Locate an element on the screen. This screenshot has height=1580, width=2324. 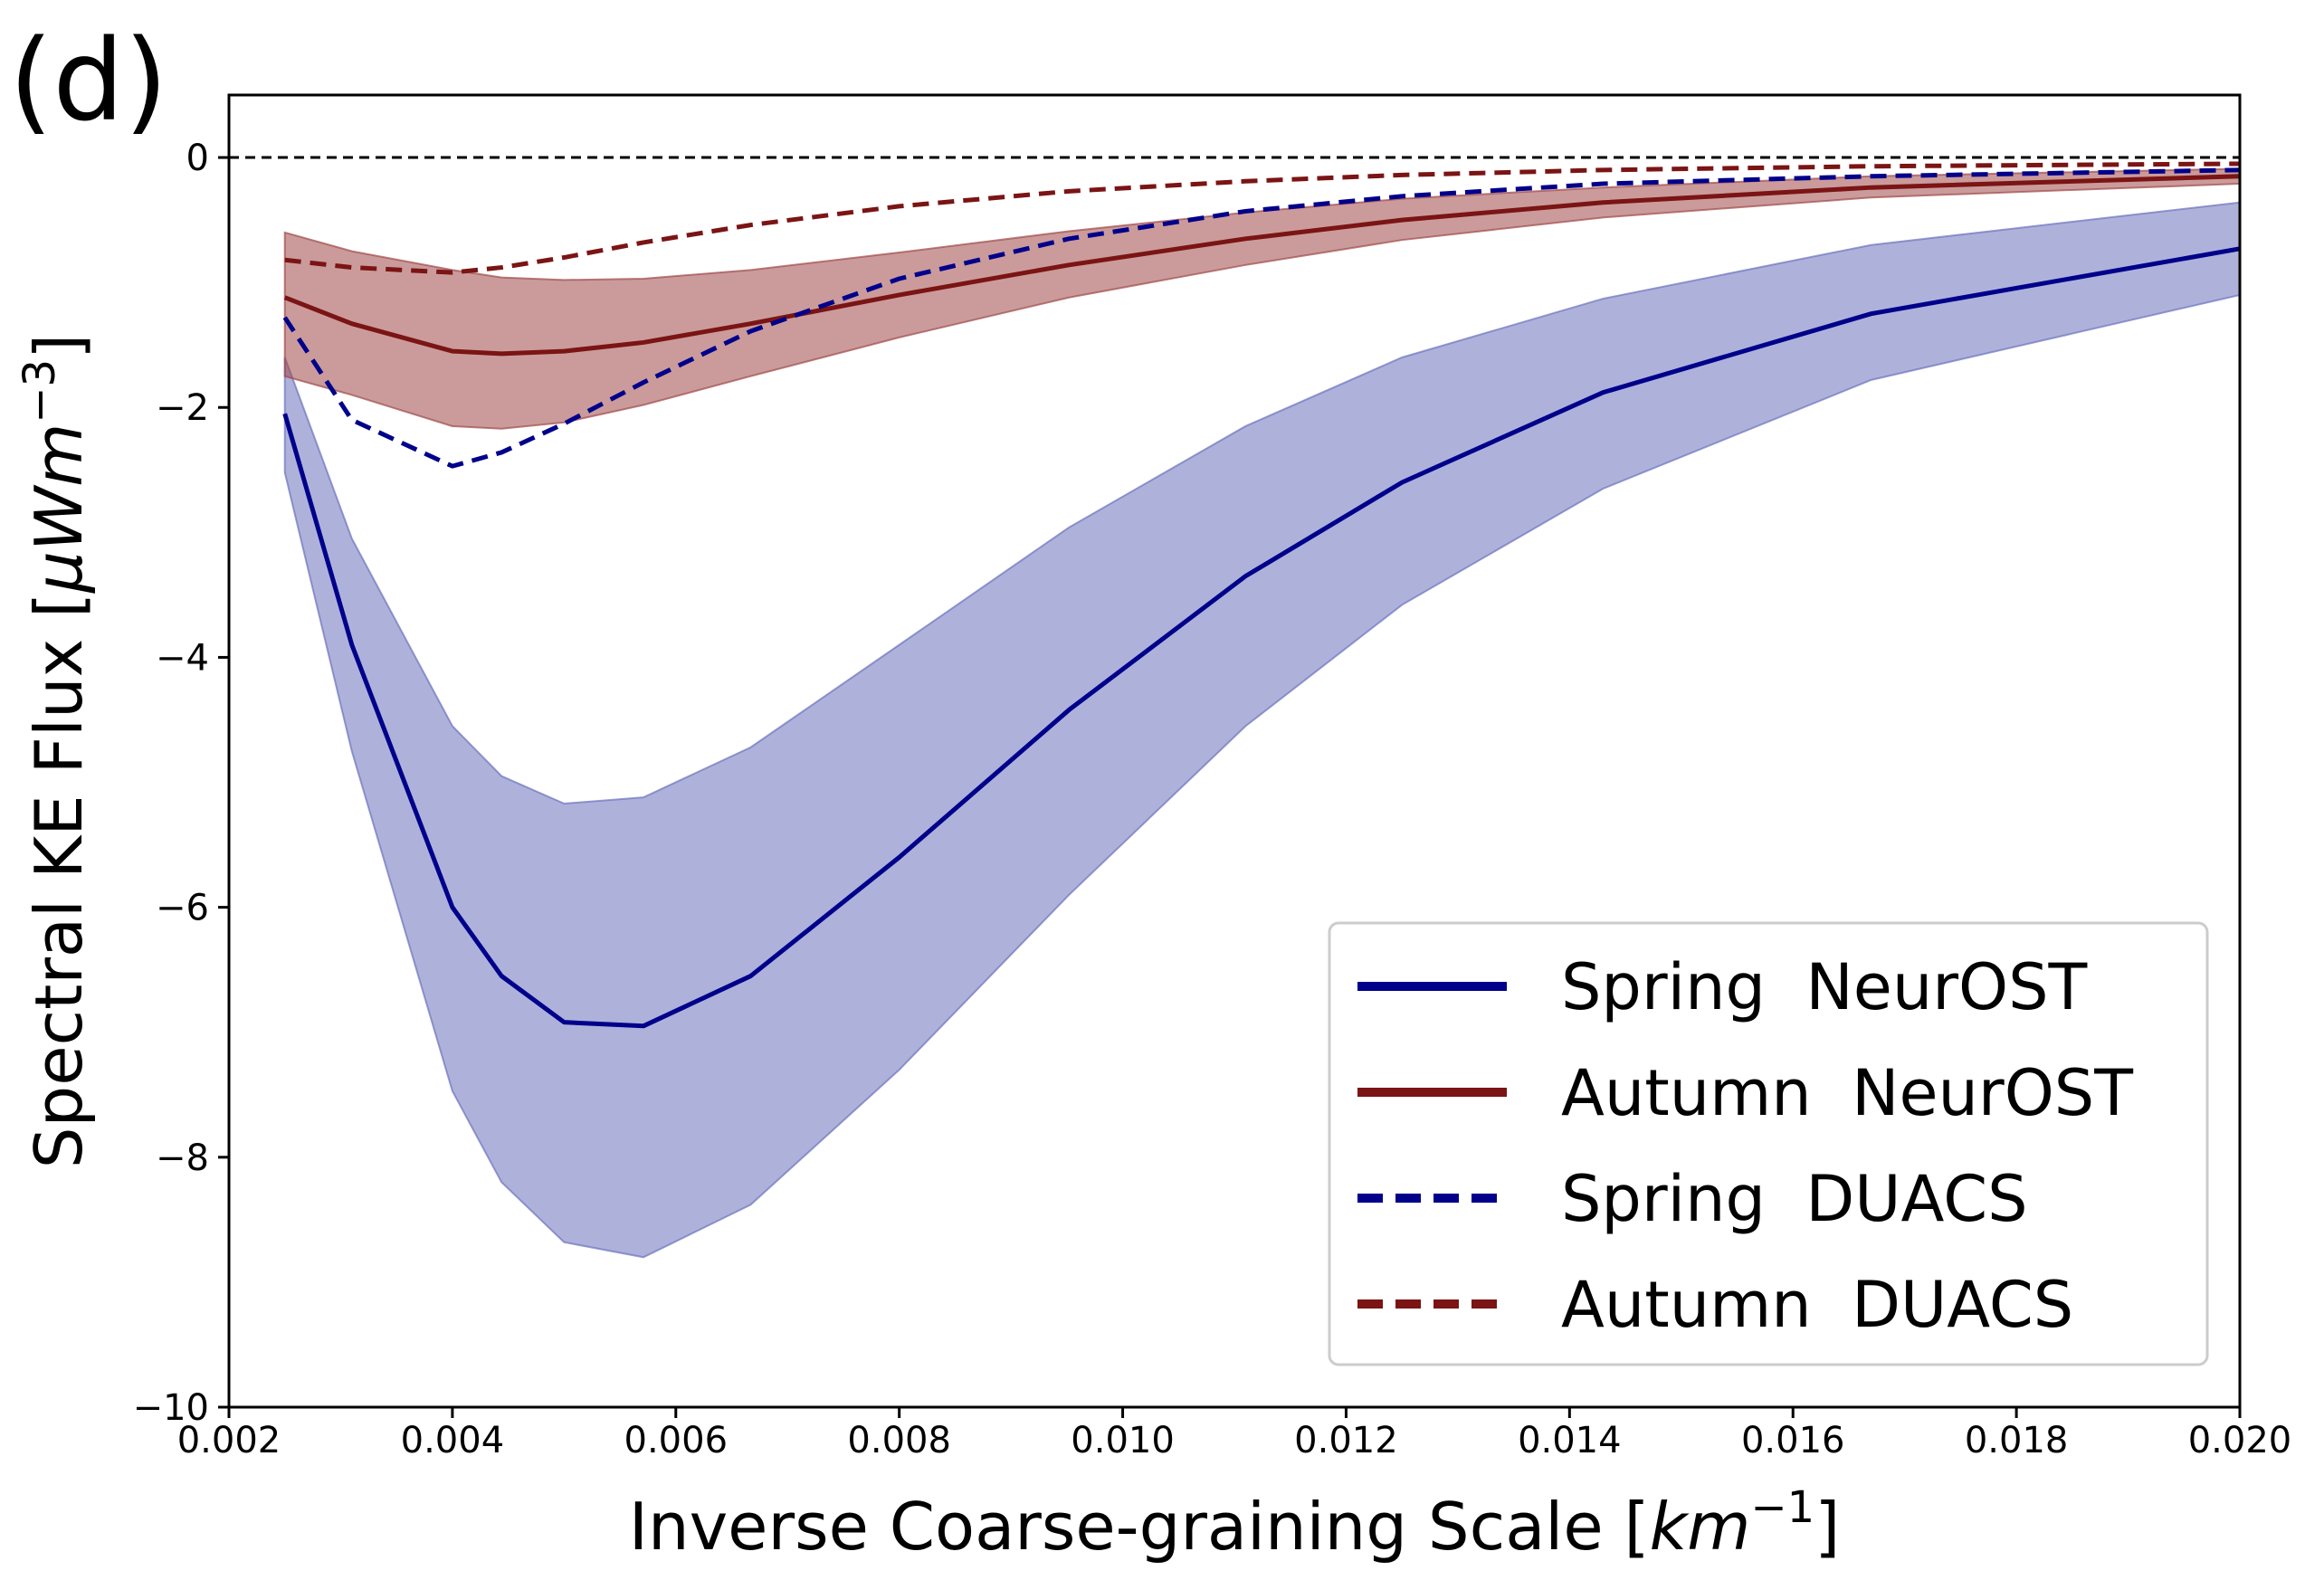
x-tick-label: 0.004 is located at coordinates (453, 1440).